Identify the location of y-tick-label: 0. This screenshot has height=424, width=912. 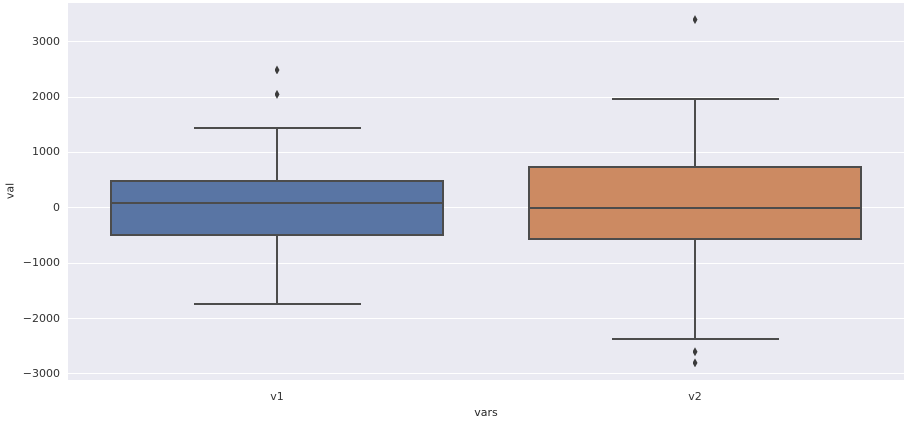
(56, 207).